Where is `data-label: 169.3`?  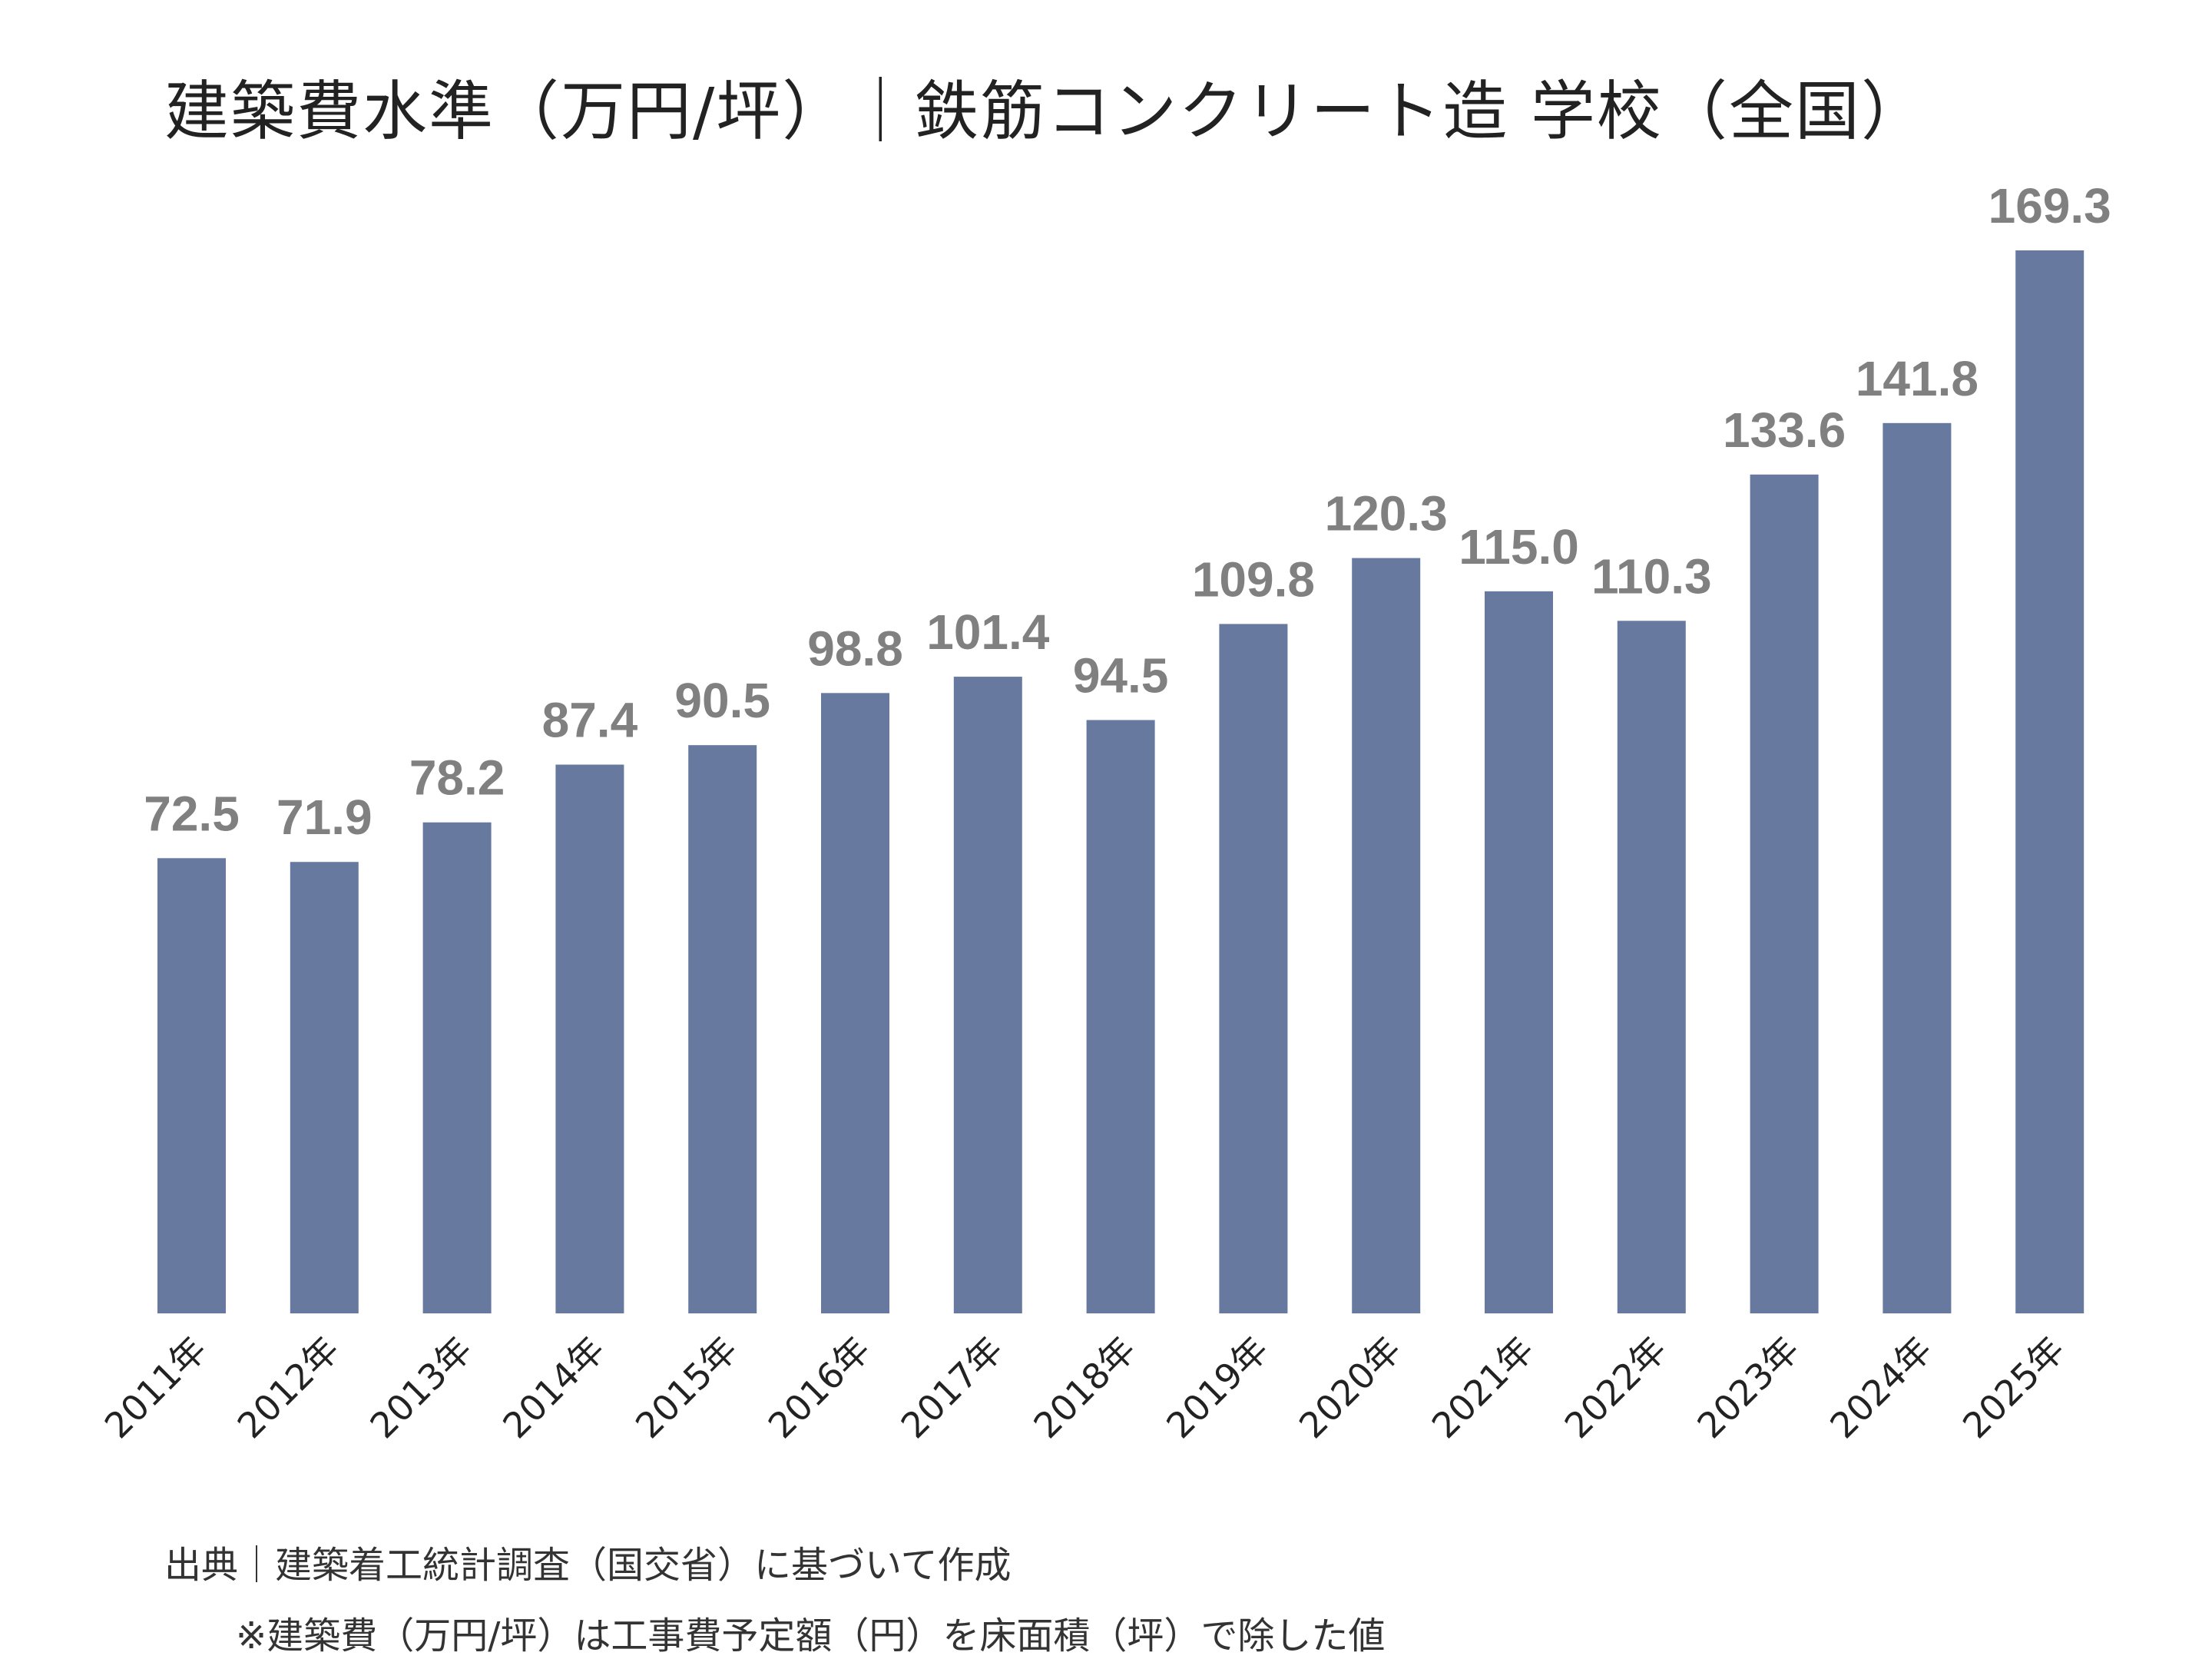 data-label: 169.3 is located at coordinates (2050, 206).